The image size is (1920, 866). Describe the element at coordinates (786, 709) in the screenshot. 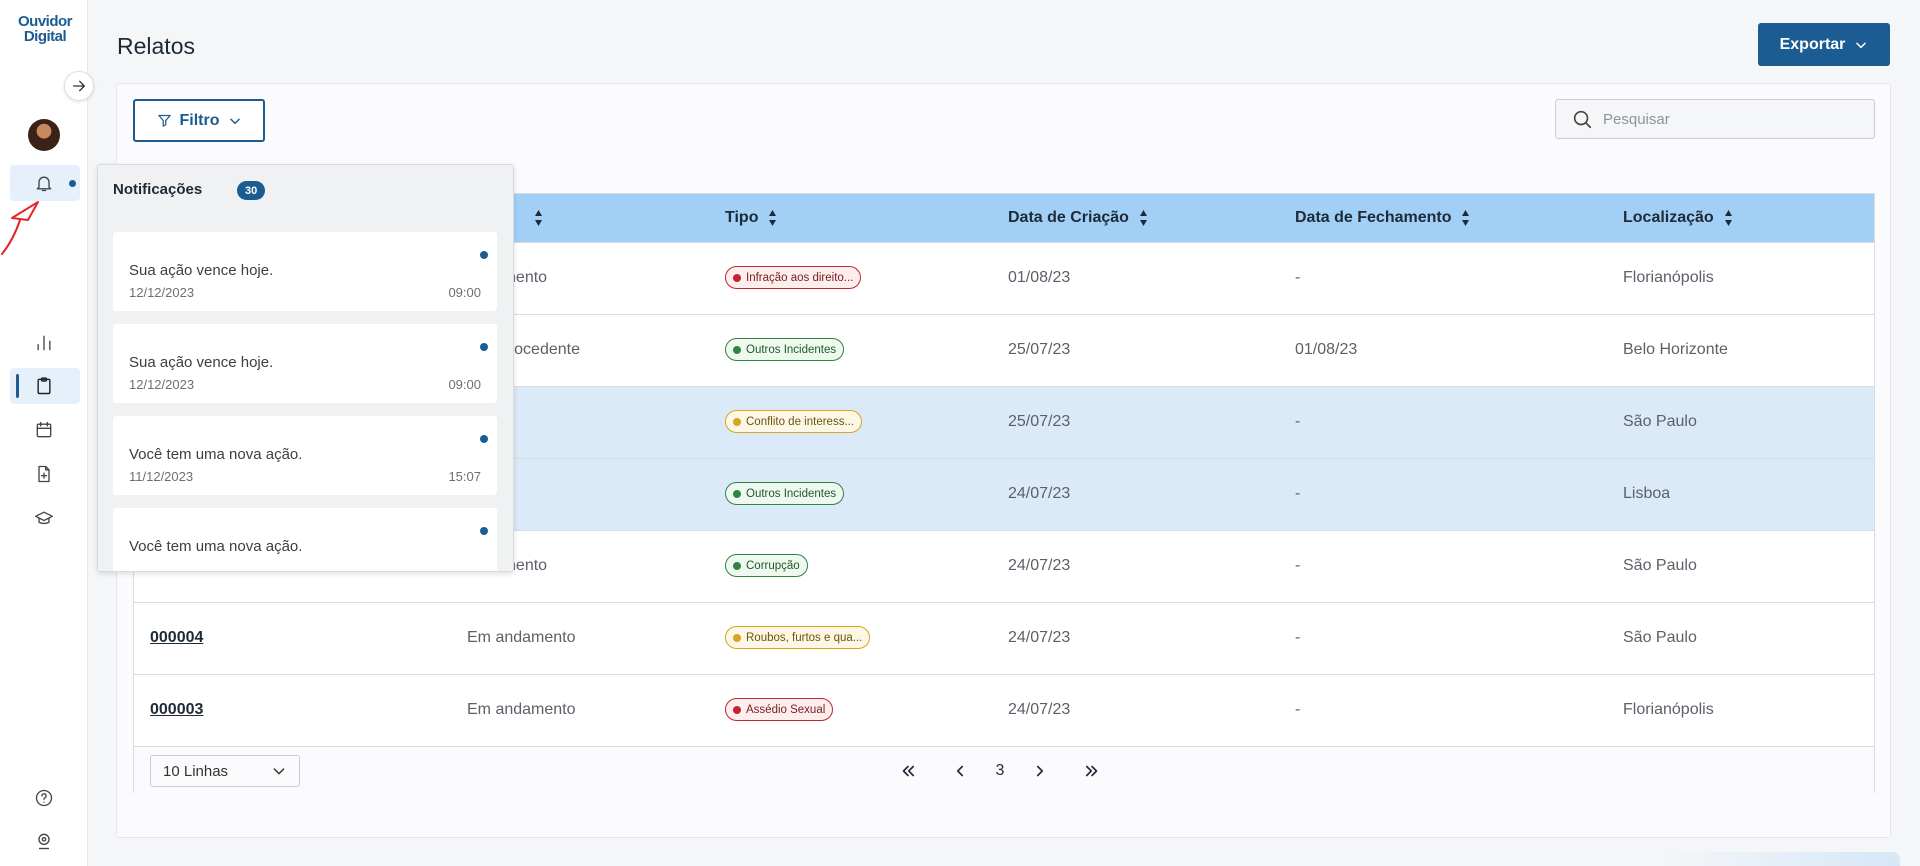

I see `type-badge-label: Assédio Sexual` at that location.